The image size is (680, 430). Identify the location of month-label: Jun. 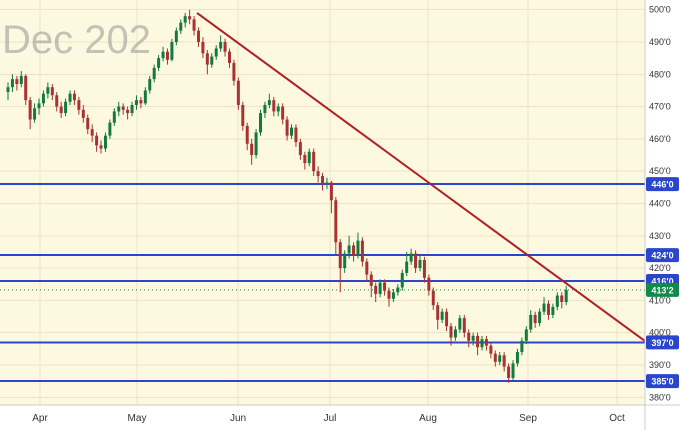
(238, 418).